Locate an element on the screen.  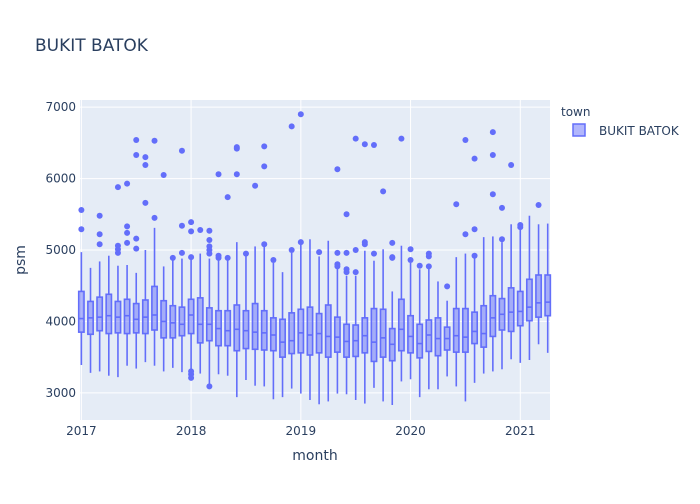
y-tick-label: 3000 is located at coordinates (60, 393).